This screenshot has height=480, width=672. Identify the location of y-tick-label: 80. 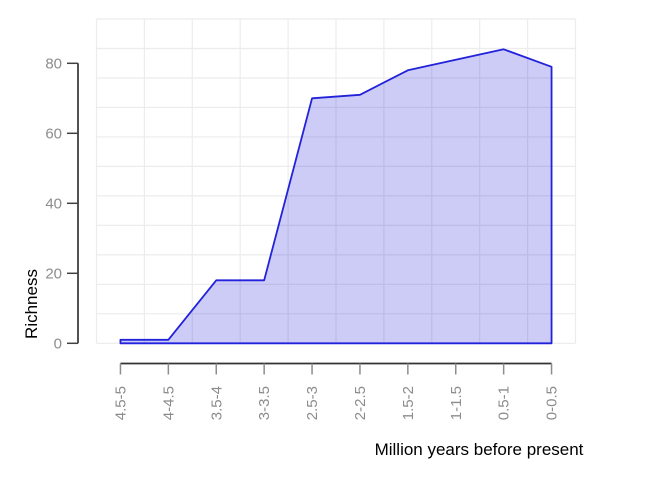
(53, 63).